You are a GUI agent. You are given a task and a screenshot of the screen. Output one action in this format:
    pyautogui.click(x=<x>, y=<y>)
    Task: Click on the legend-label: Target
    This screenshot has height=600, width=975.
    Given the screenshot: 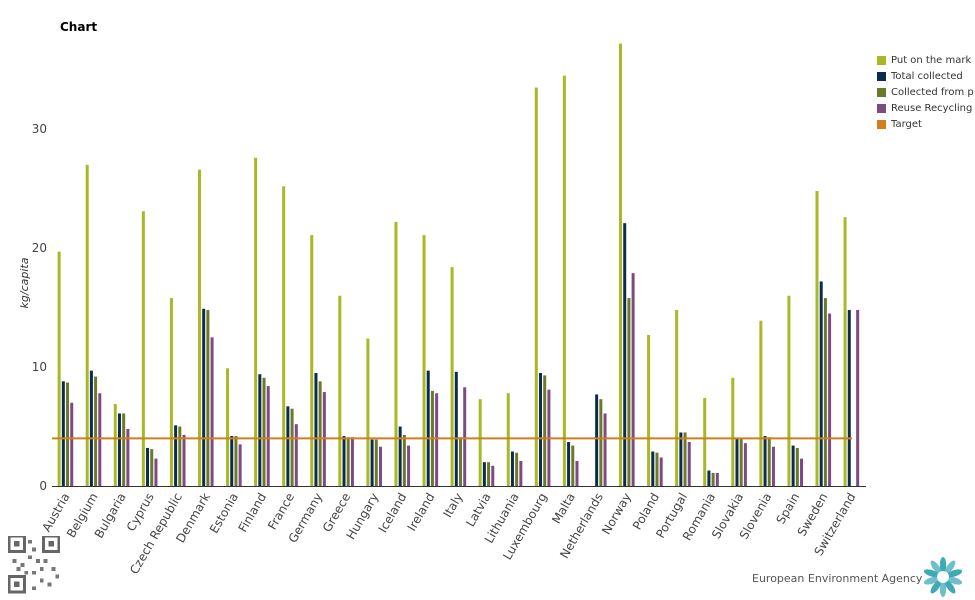 What is the action you would take?
    pyautogui.click(x=906, y=124)
    